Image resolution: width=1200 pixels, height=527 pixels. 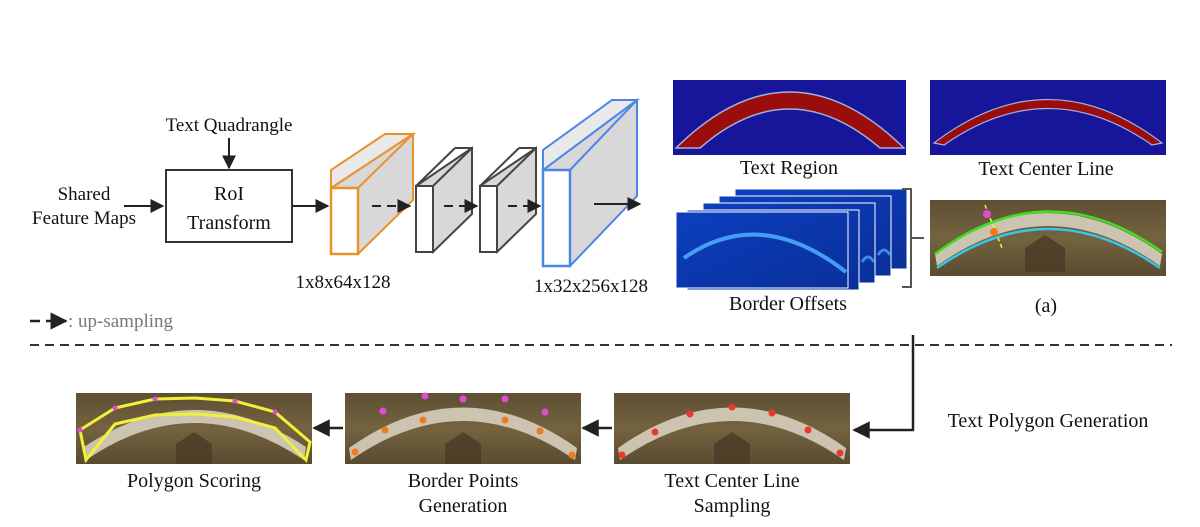 I want to click on shared-feature-maps-label-1: Shared, so click(x=84, y=194).